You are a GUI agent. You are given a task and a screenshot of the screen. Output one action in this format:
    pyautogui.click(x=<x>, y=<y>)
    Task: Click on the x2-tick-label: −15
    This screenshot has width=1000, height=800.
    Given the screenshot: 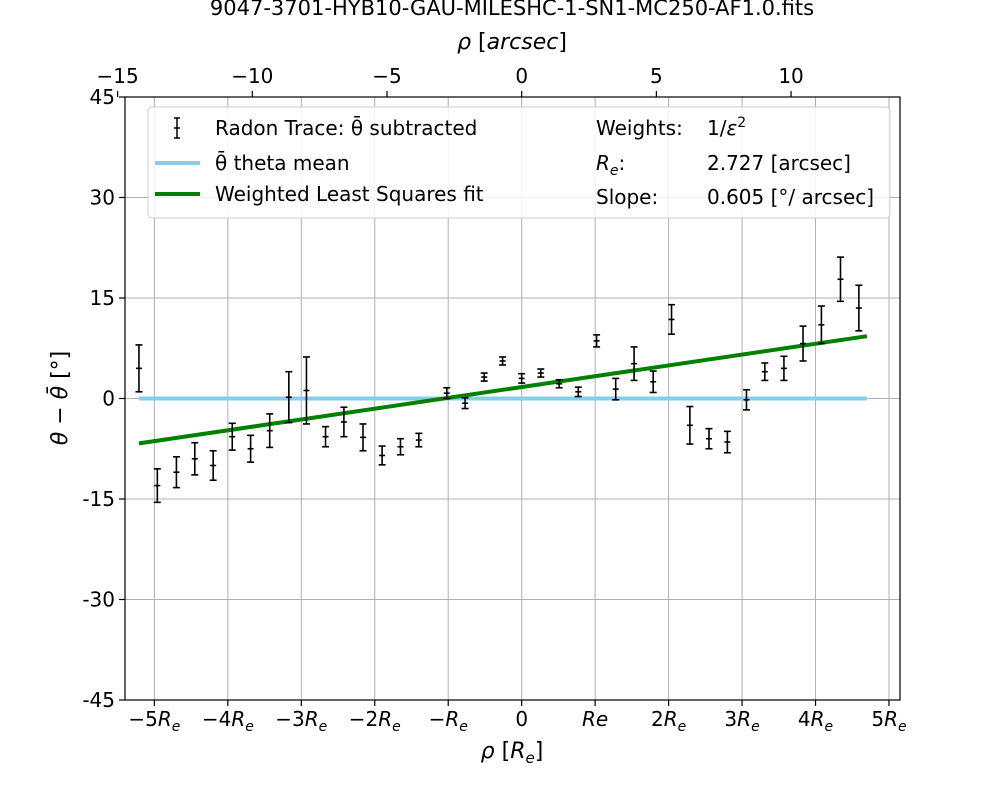 What is the action you would take?
    pyautogui.click(x=118, y=76)
    